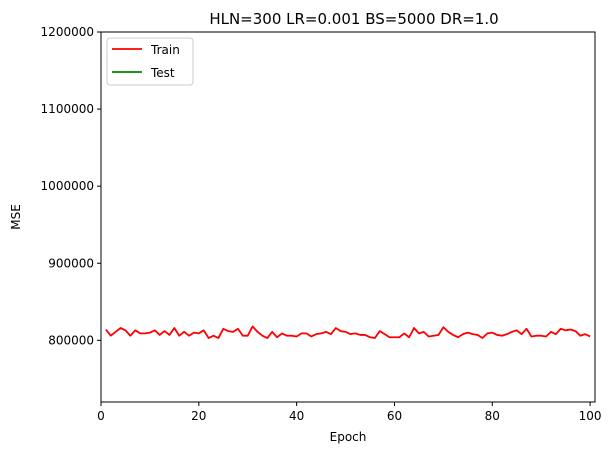  Describe the element at coordinates (165, 50) in the screenshot. I see `legend-train-label: Train` at that location.